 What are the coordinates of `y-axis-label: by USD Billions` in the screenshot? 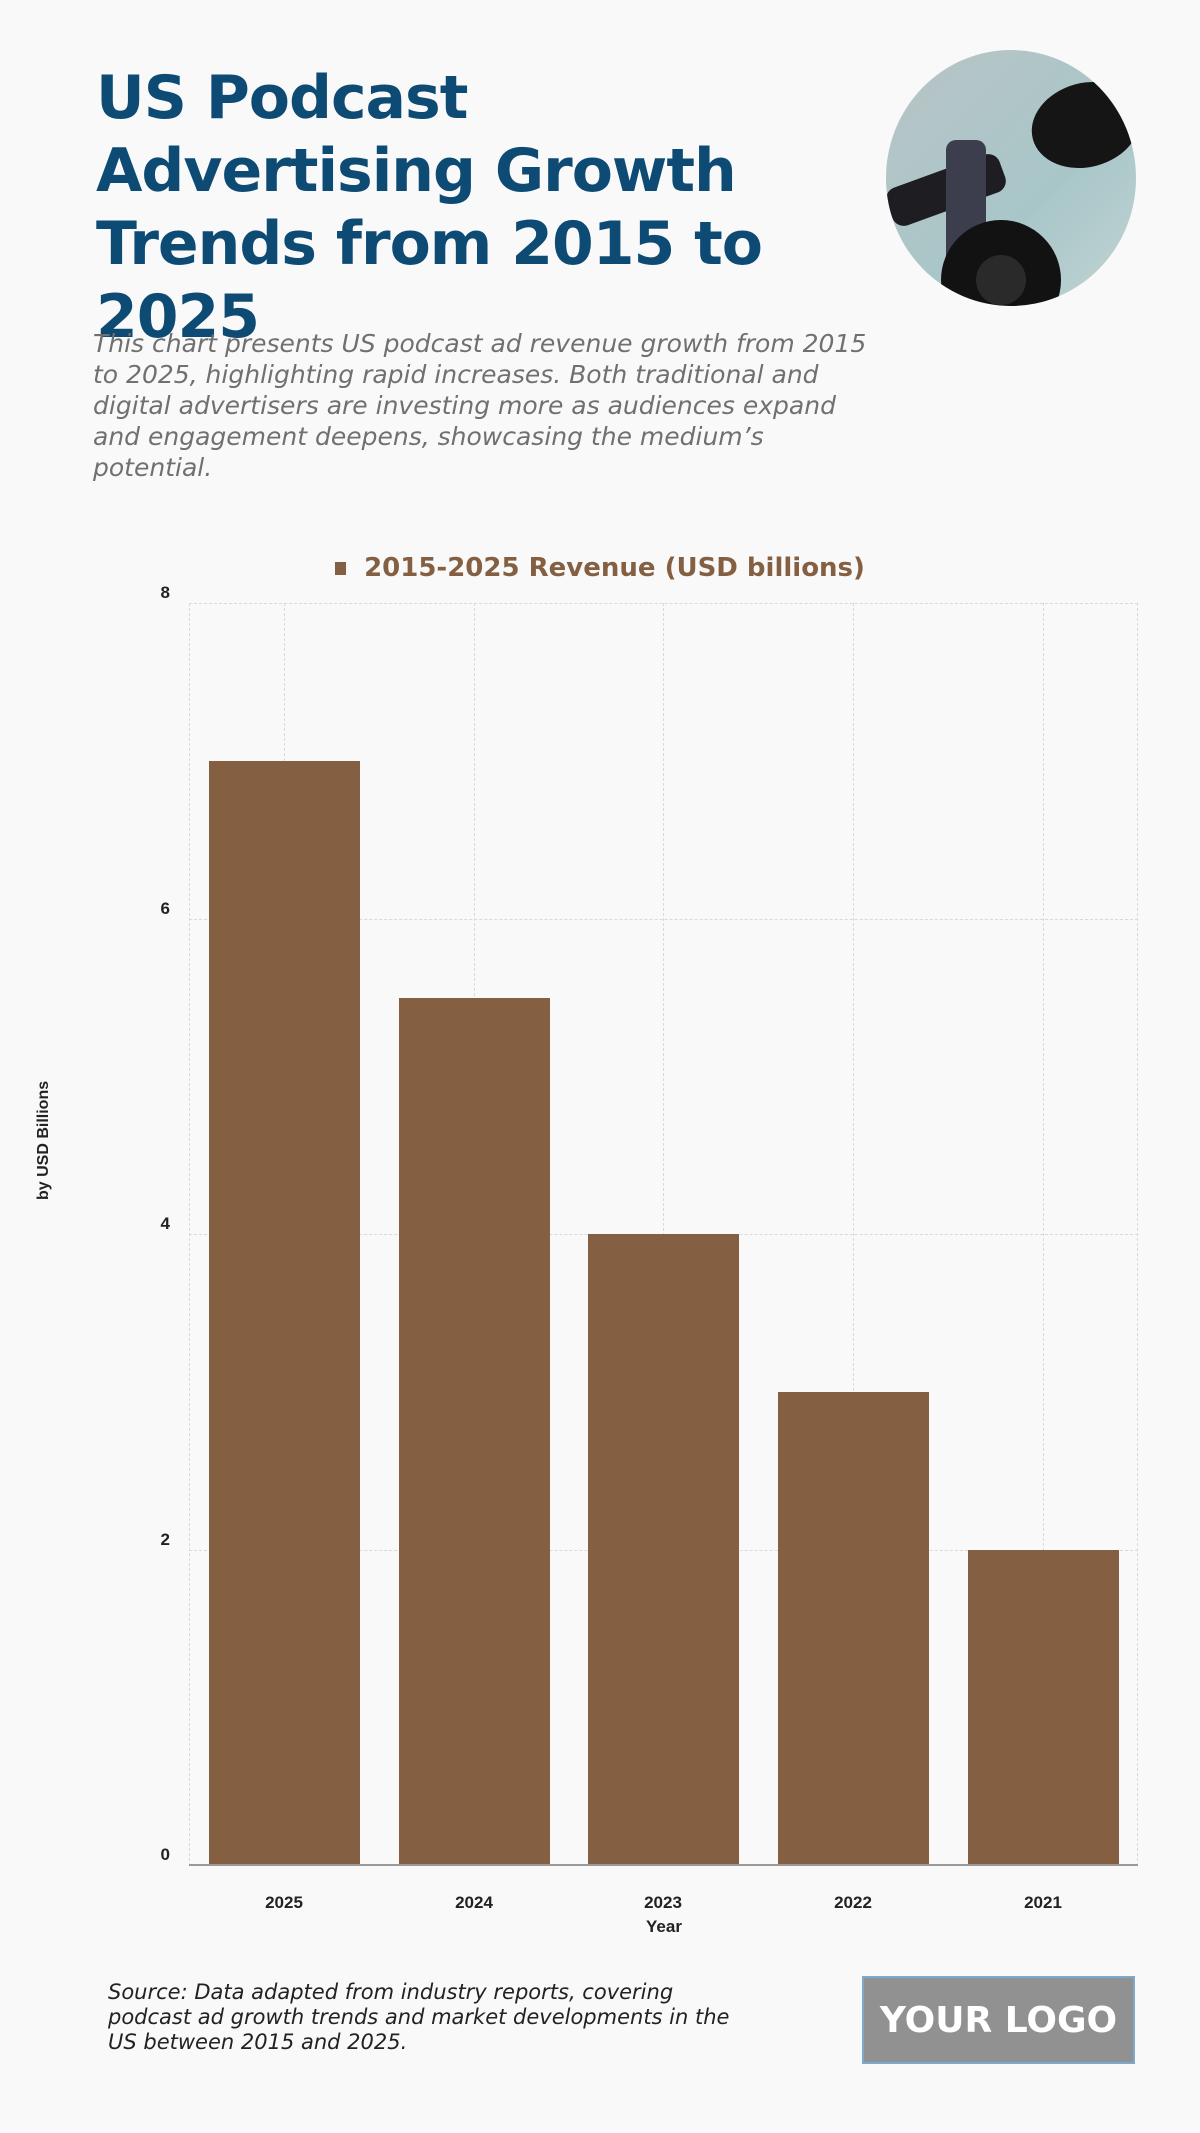 It's located at (43, 1140).